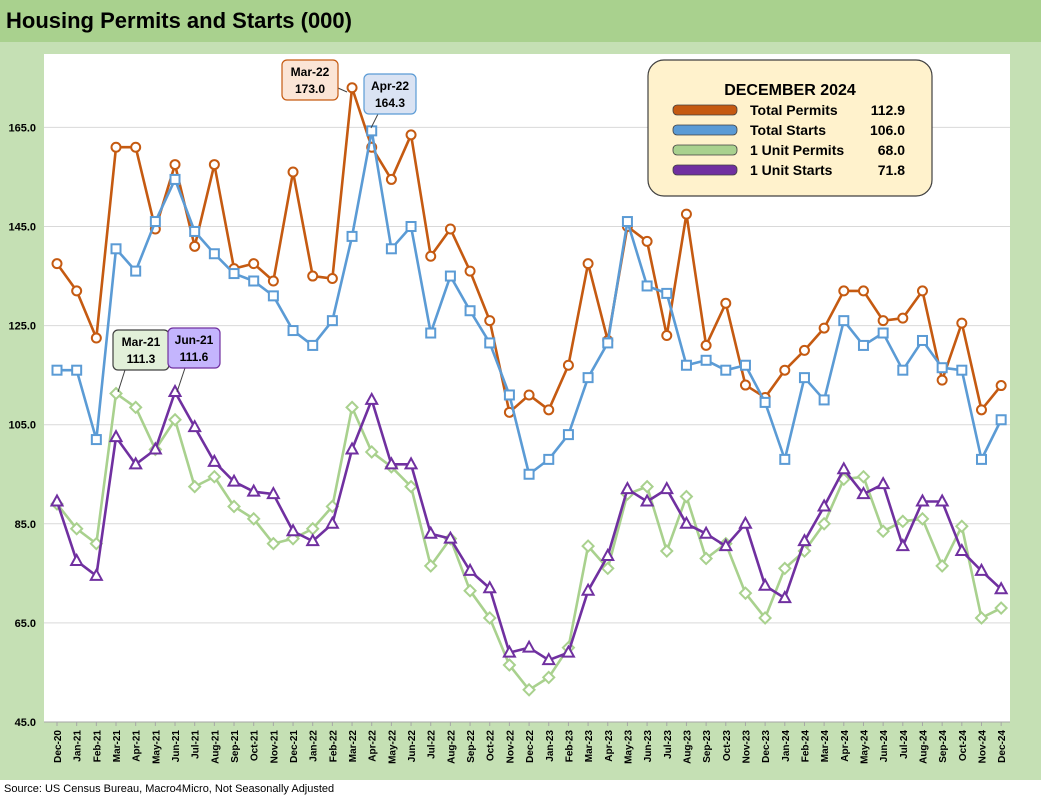 The height and width of the screenshot is (806, 1041). Describe the element at coordinates (904, 744) in the screenshot. I see `x-tick-label: Jul-24` at that location.